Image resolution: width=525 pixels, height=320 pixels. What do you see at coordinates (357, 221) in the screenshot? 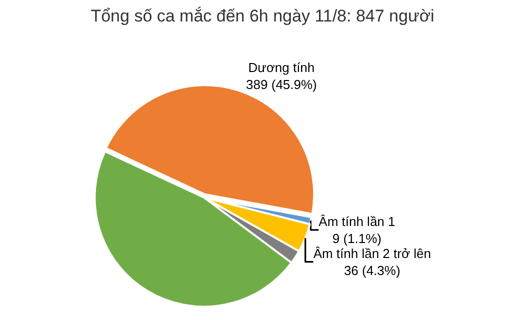
I see `slice-label: Âm tính lần 1` at bounding box center [357, 221].